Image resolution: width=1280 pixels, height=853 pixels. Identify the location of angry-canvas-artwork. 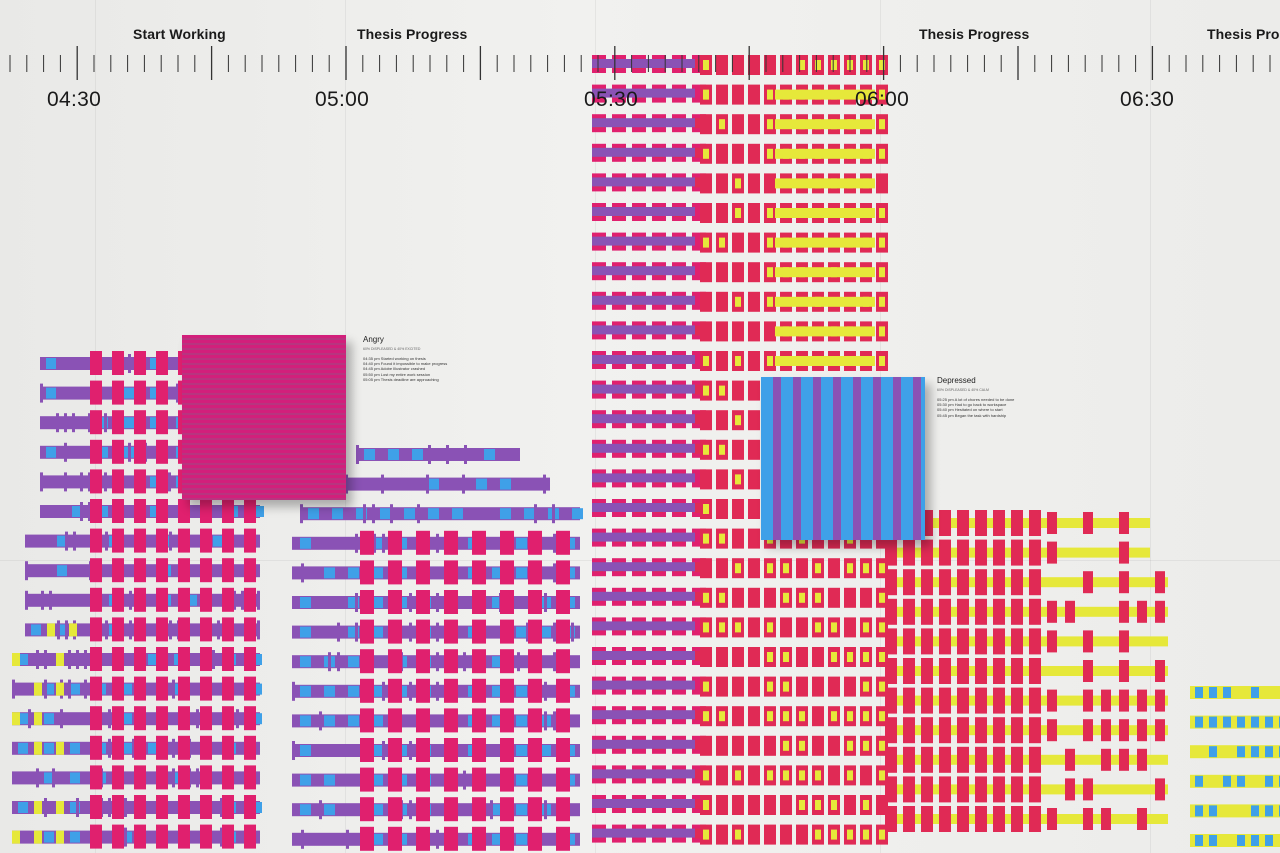
(264, 417).